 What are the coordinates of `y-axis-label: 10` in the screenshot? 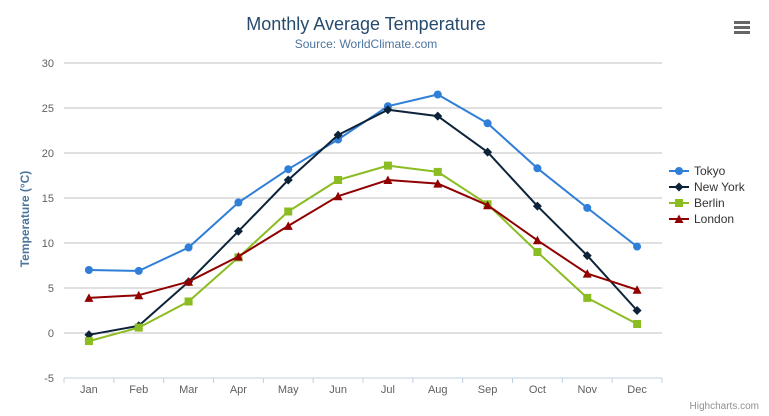 It's located at (48, 244).